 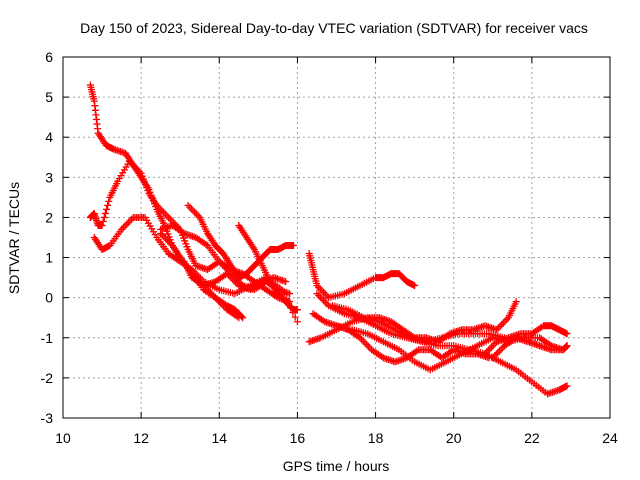 What do you see at coordinates (49, 137) in the screenshot?
I see `y-tick-label: 4` at bounding box center [49, 137].